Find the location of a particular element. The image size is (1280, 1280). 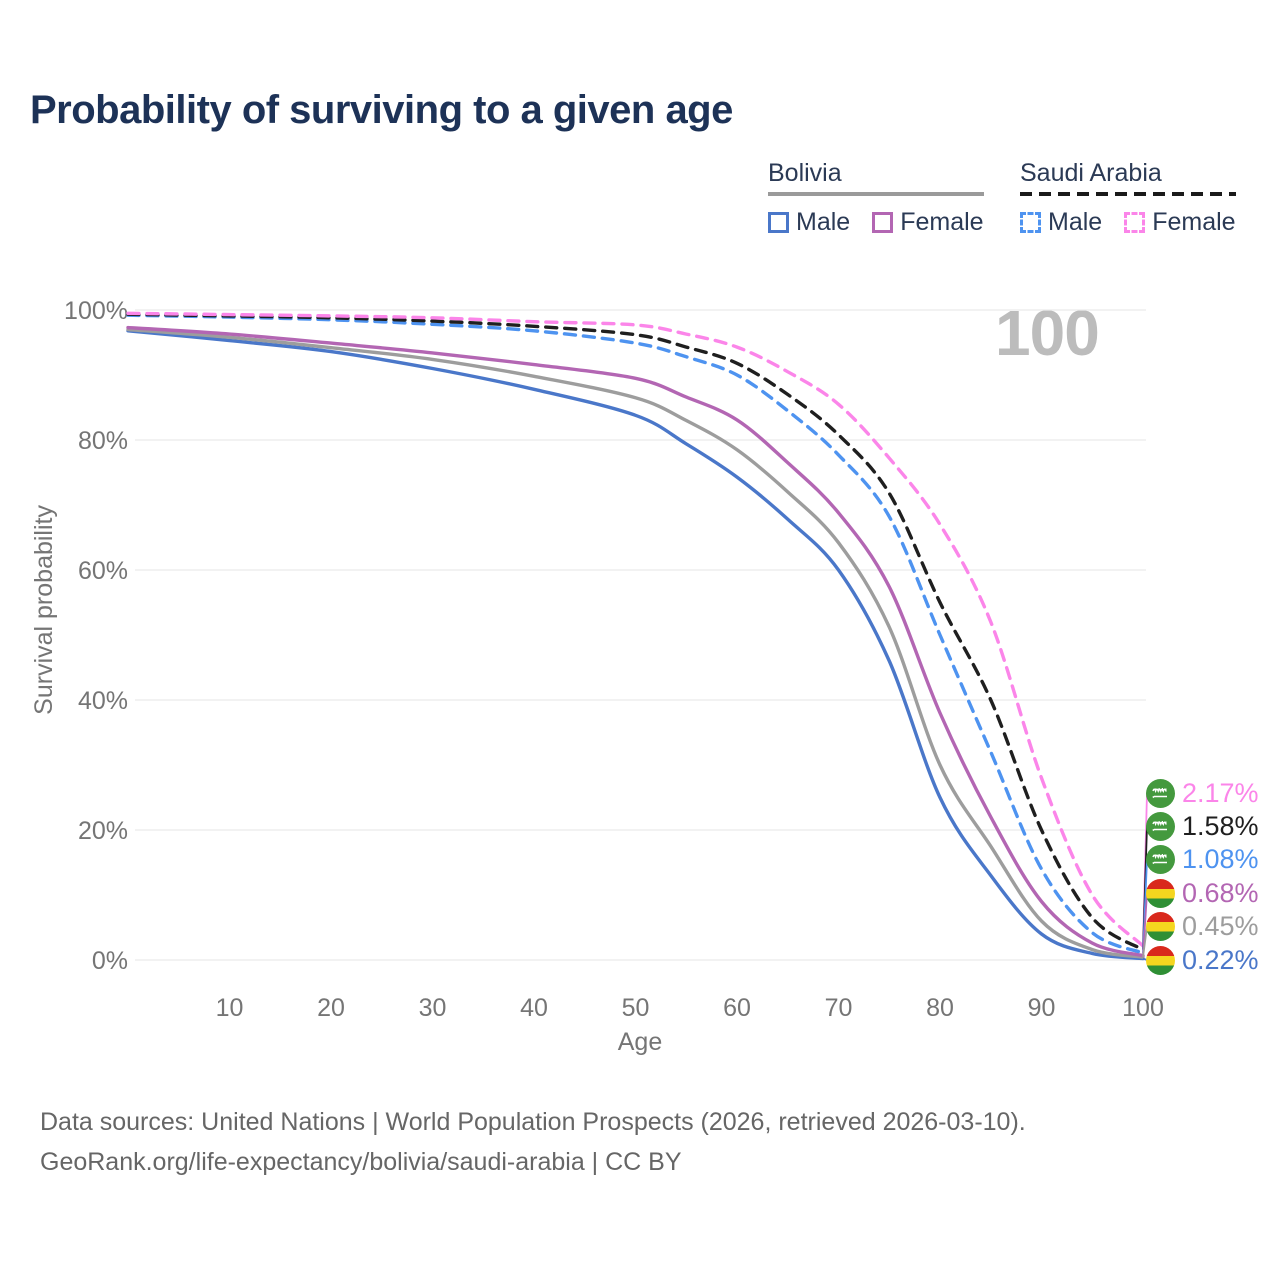

legend-swatch-bolivia-female-icon is located at coordinates (883, 222).